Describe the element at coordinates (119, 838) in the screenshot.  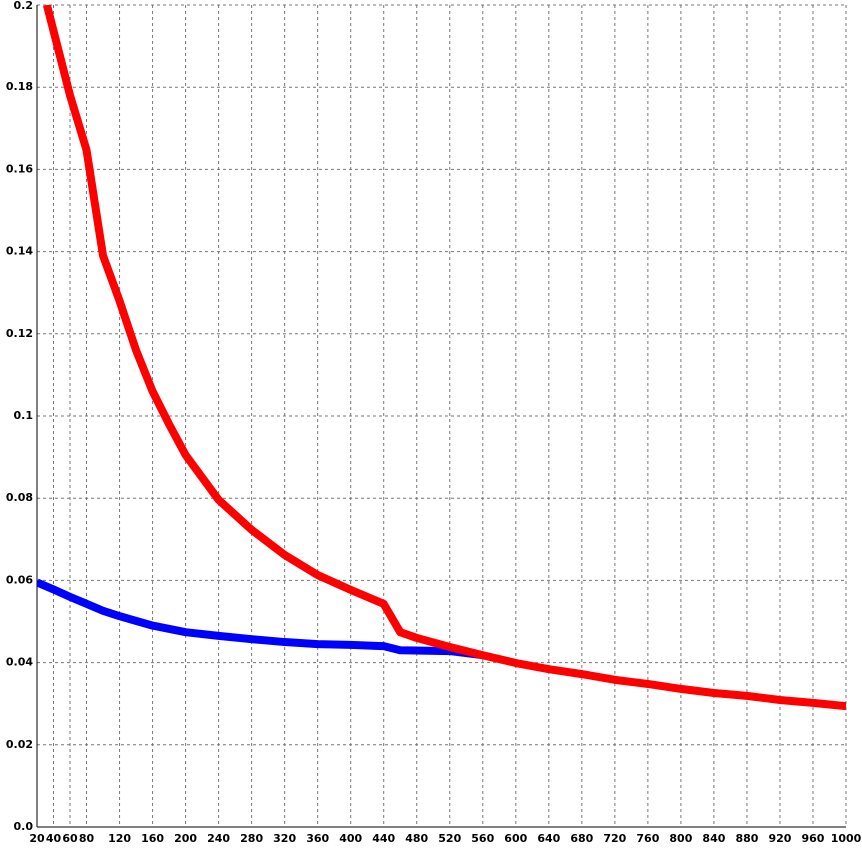
I see `x-tick-label: 120` at that location.